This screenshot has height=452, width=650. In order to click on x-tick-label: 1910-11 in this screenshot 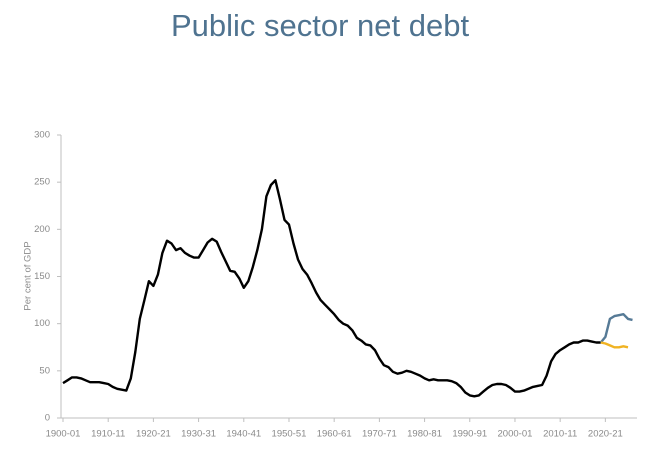, I will do `click(108, 434)`.